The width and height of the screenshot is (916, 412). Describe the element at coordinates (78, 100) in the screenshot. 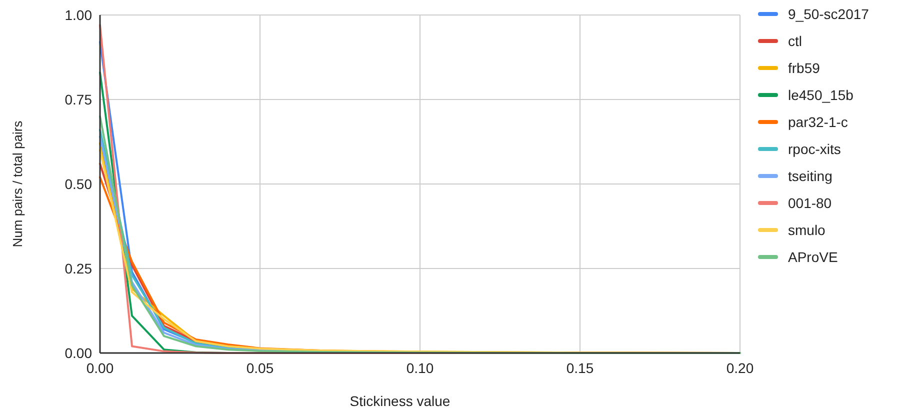

I see `y-tick-label: 0.75` at that location.